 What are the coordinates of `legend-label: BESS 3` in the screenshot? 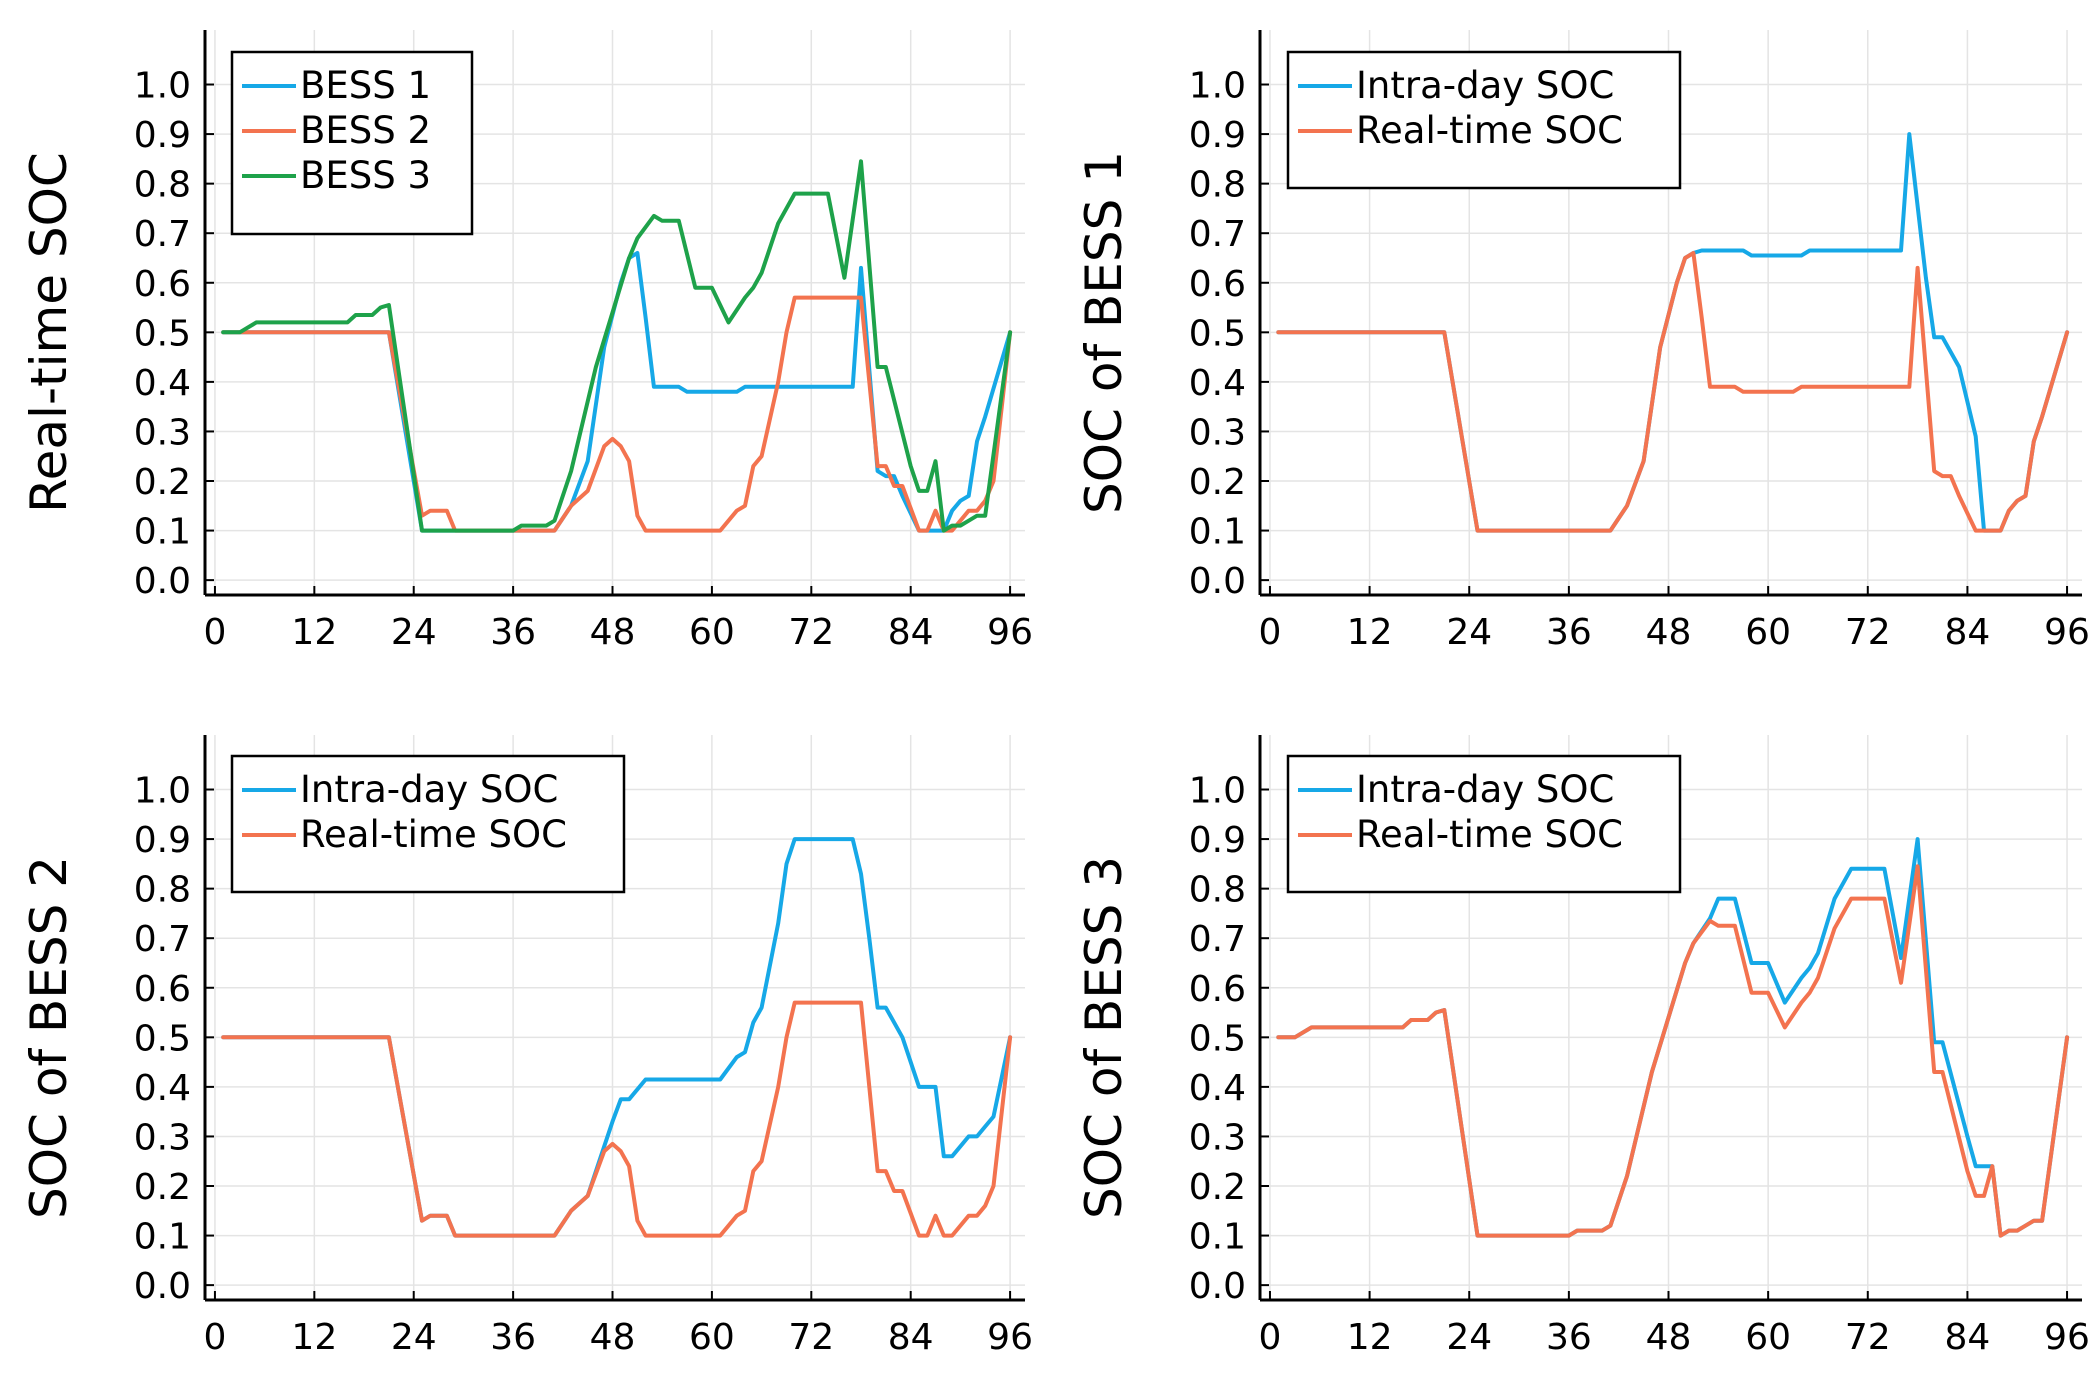 It's located at (365, 175).